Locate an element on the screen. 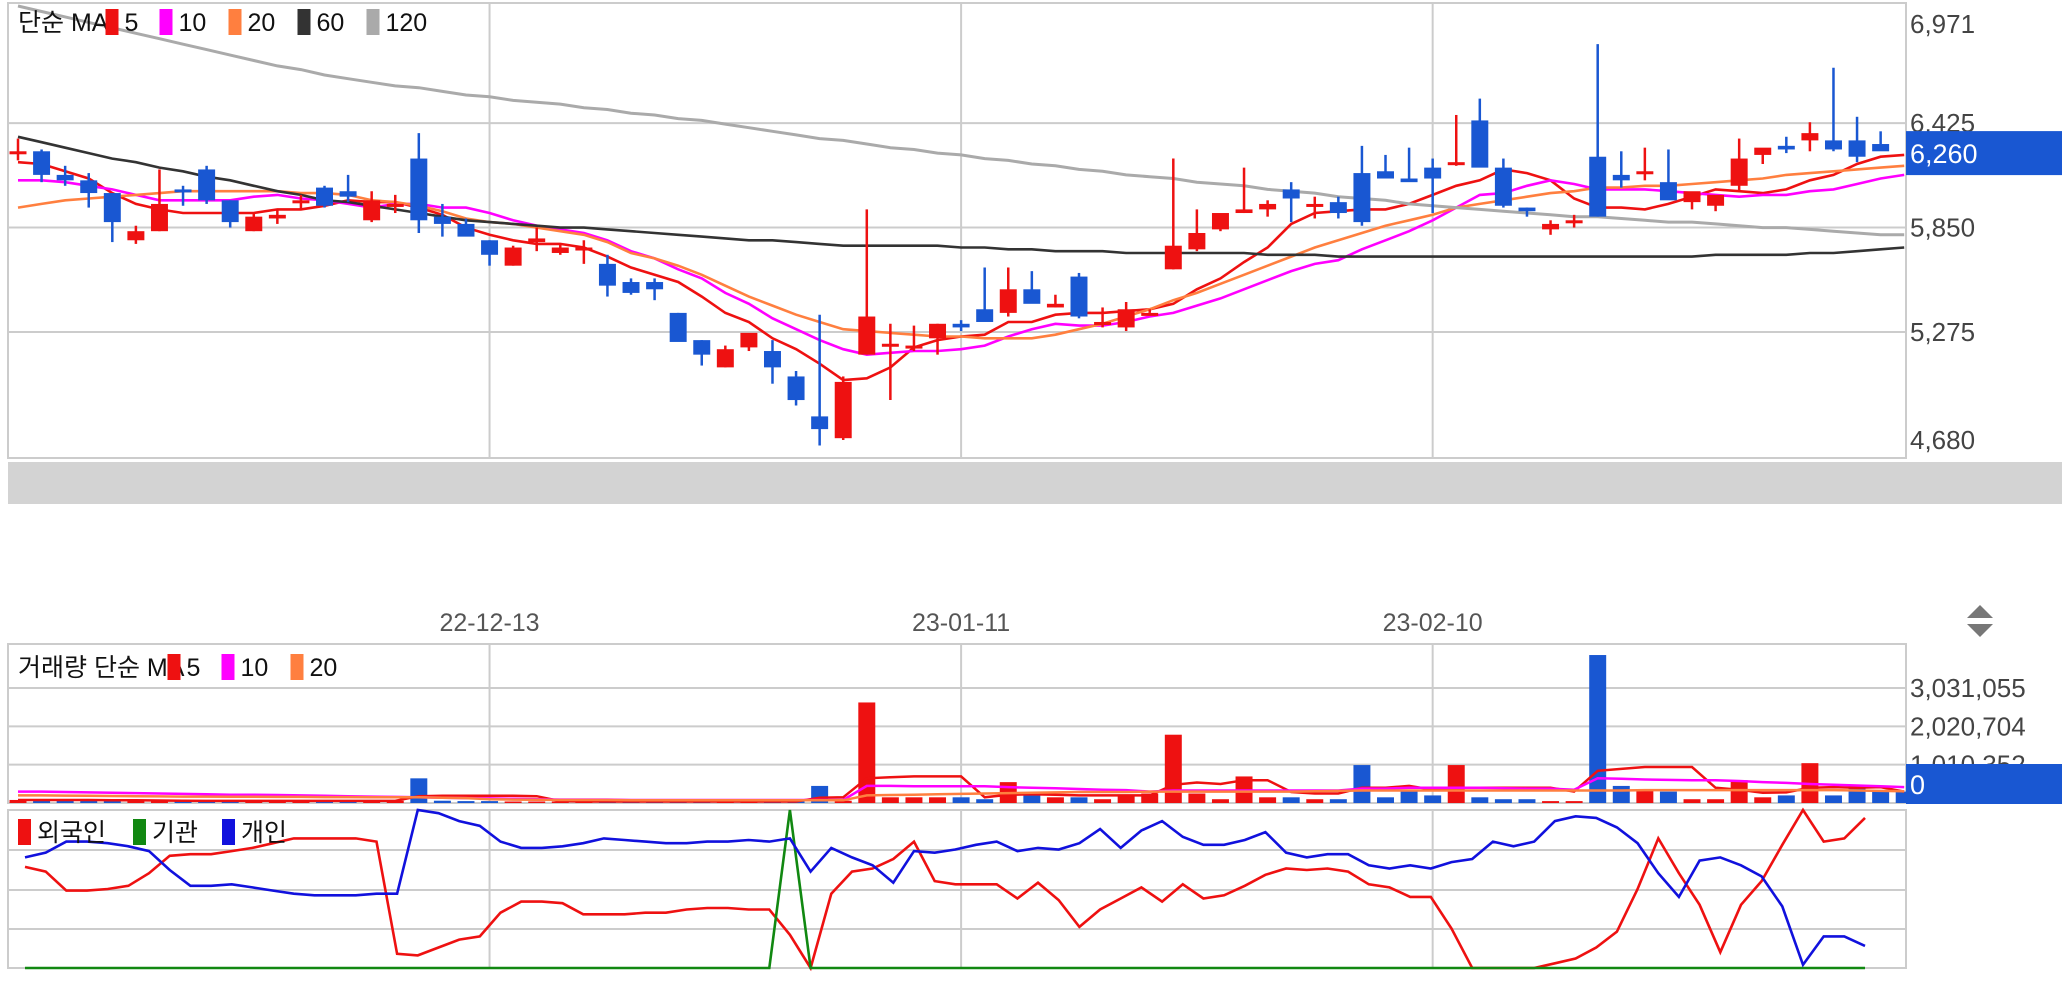 The image size is (2062, 987). price-tick-label: 5,850 is located at coordinates (1942, 228).